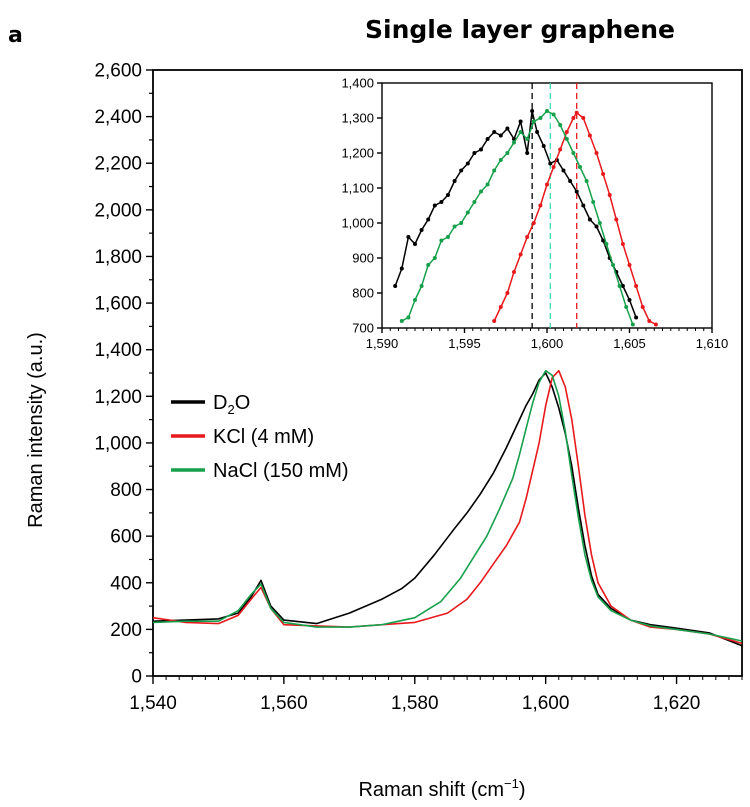  Describe the element at coordinates (126, 583) in the screenshot. I see `main-y-tick-label: 400` at that location.